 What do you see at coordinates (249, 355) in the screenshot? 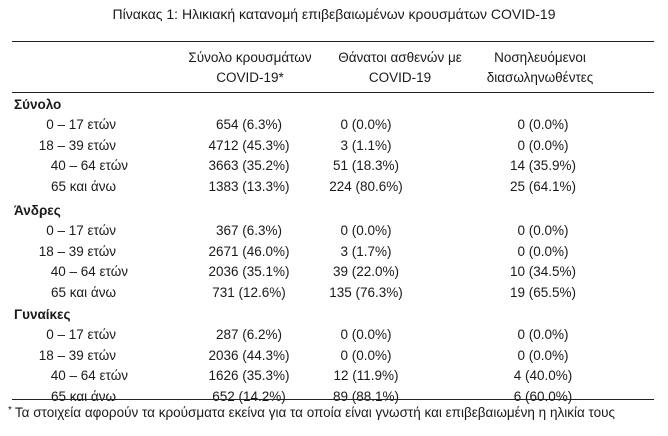
I see `cases-cell: 2036 (44.3%)` at bounding box center [249, 355].